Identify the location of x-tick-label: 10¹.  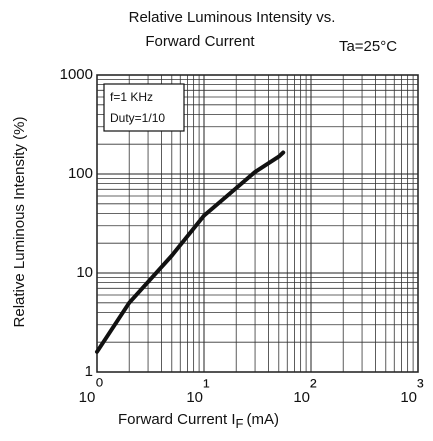
(198, 391).